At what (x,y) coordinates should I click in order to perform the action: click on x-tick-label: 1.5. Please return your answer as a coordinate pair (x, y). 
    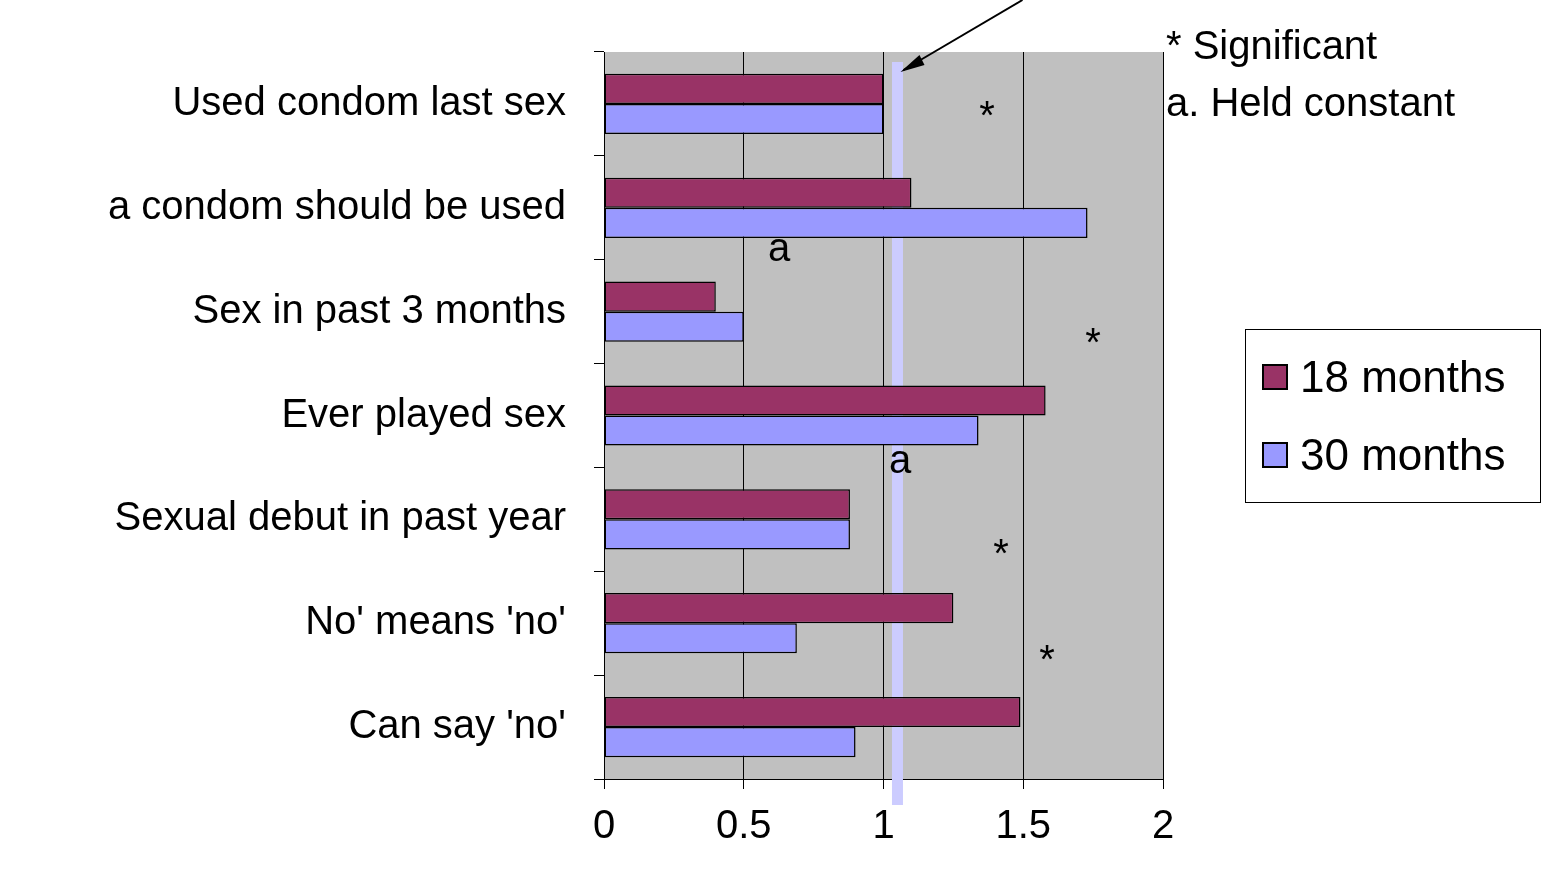
    Looking at the image, I should click on (1023, 824).